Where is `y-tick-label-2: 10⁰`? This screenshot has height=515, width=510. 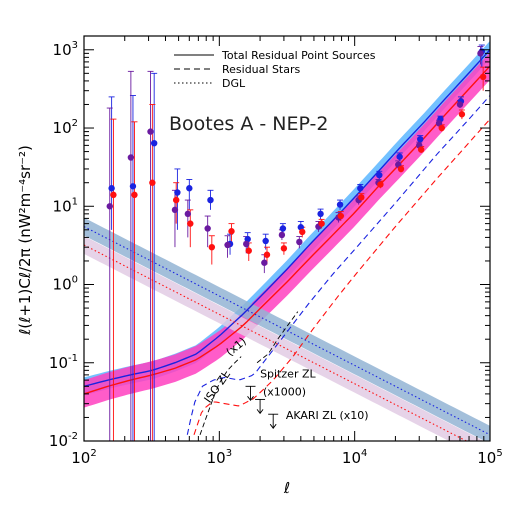 y-tick-label-2: 10⁰ is located at coordinates (65, 284).